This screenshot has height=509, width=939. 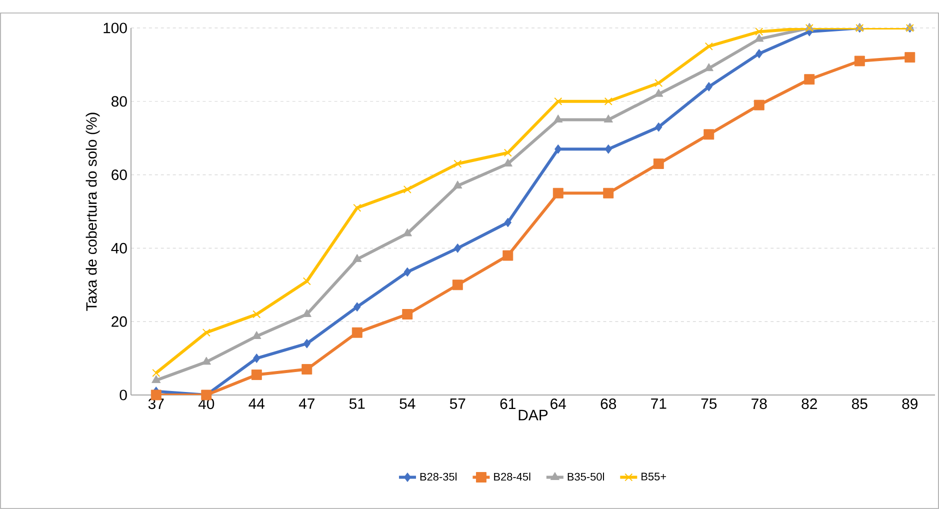 I want to click on y-tick-label: 20, so click(x=119, y=321).